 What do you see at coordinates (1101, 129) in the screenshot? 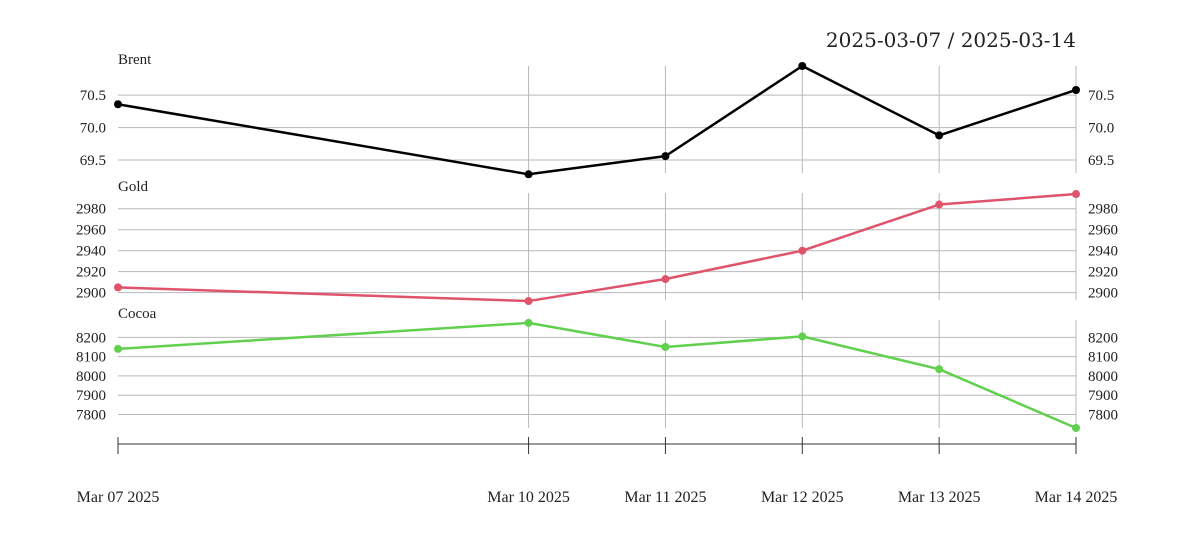
I see `y-tick-label-right: 70.0` at bounding box center [1101, 129].